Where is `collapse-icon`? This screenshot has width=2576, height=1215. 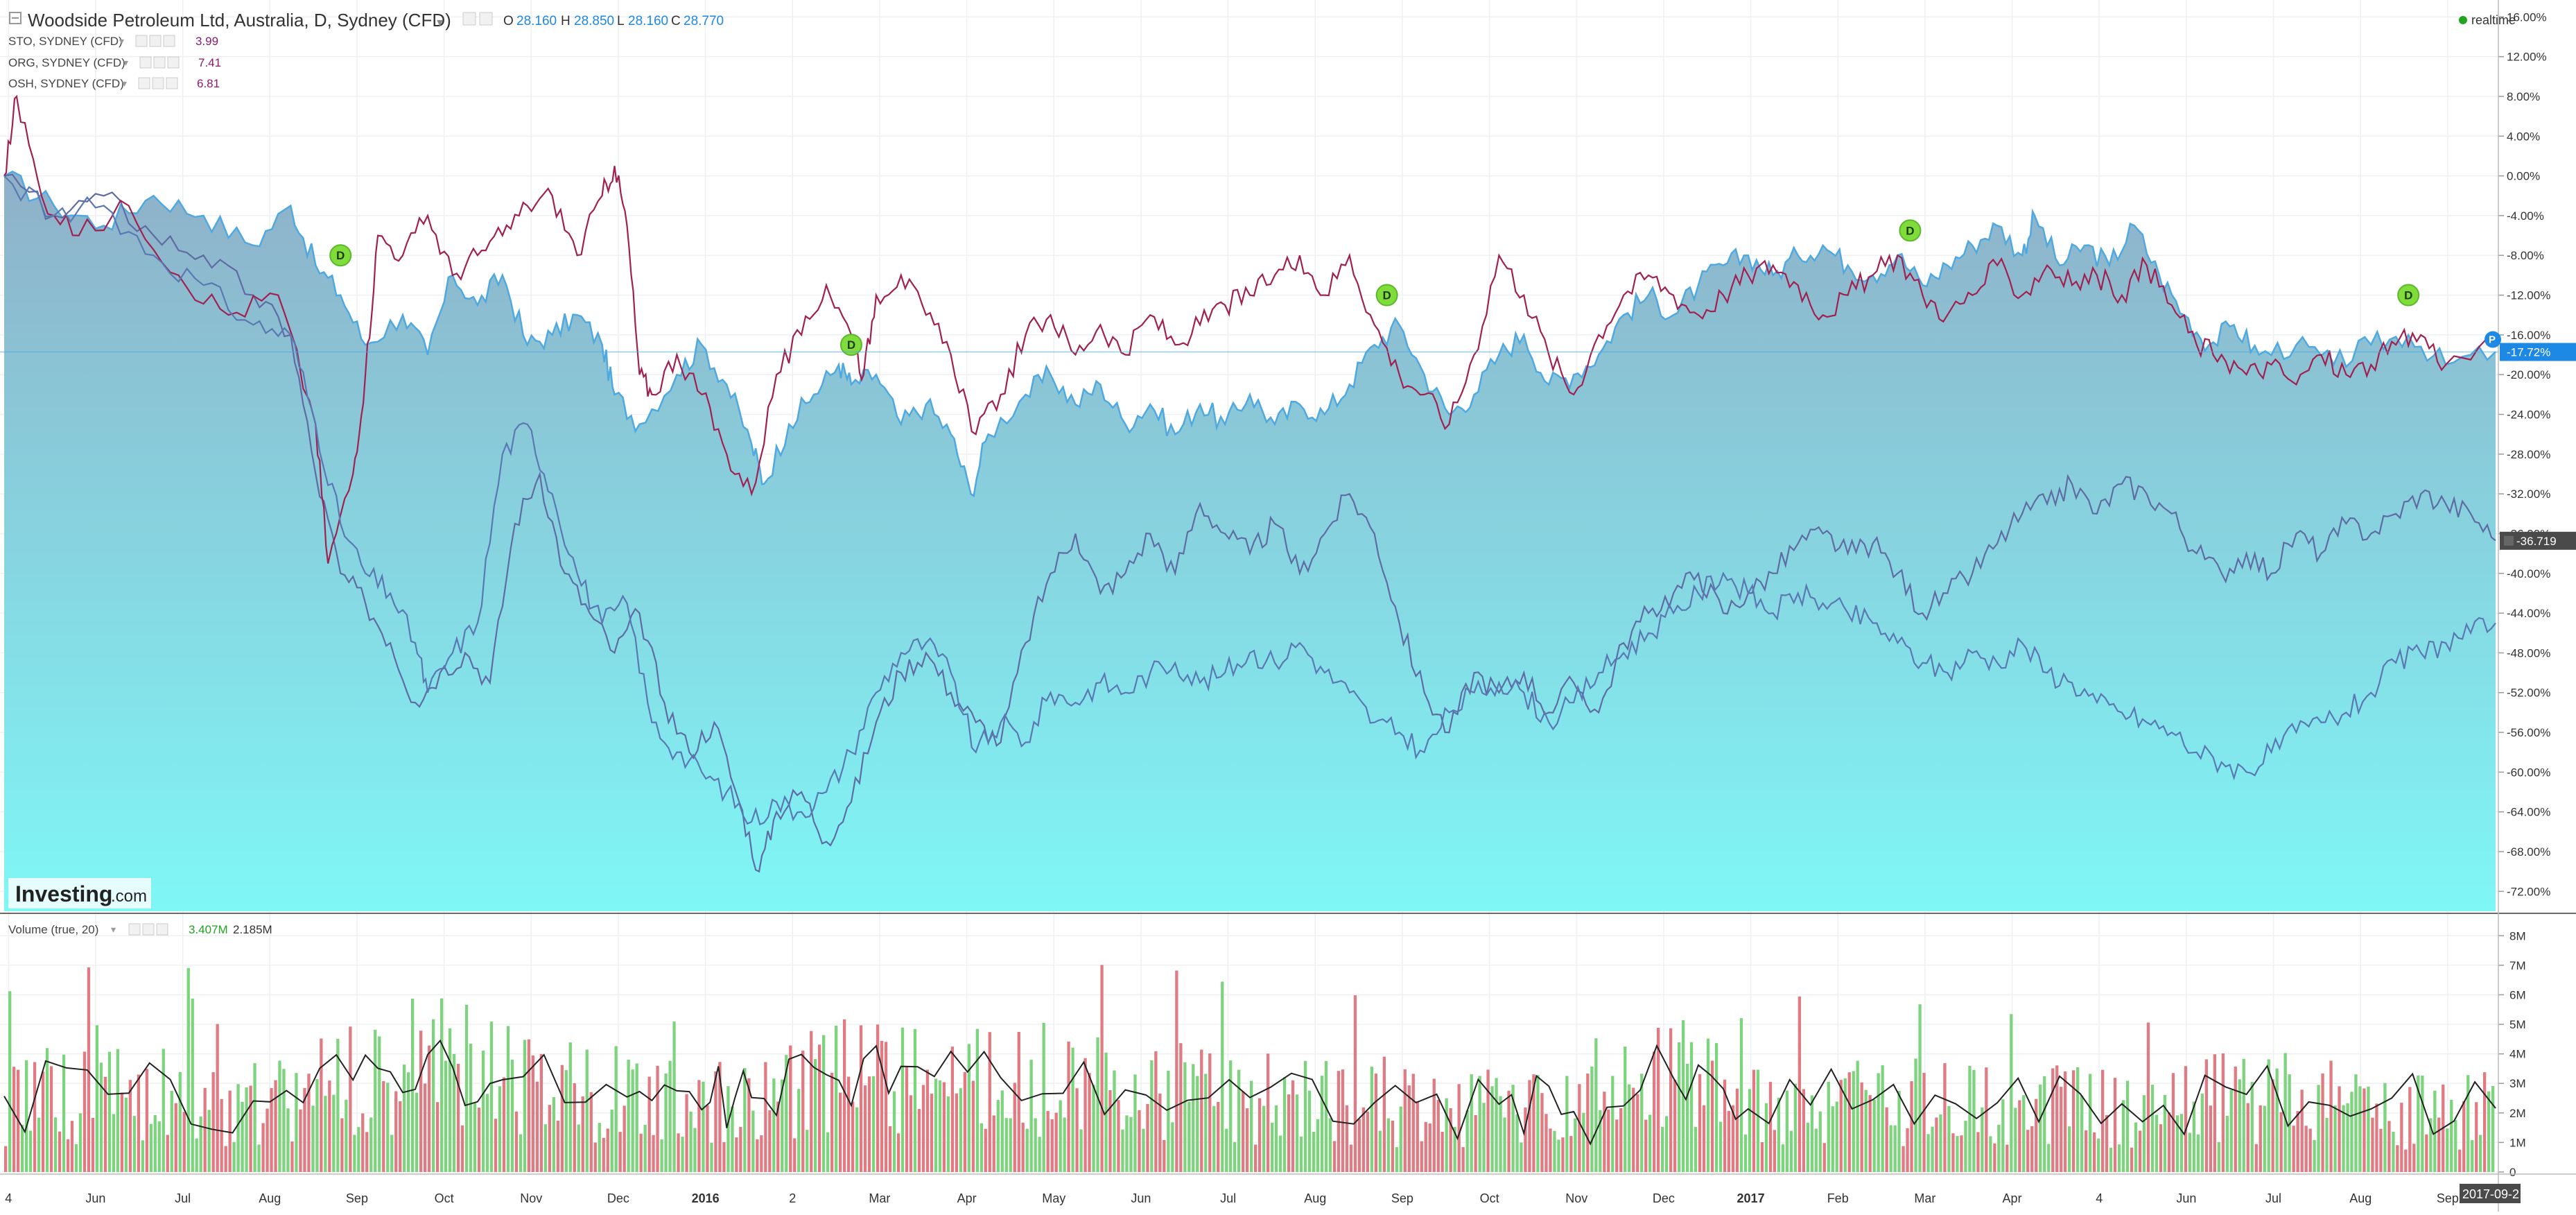
collapse-icon is located at coordinates (15, 18).